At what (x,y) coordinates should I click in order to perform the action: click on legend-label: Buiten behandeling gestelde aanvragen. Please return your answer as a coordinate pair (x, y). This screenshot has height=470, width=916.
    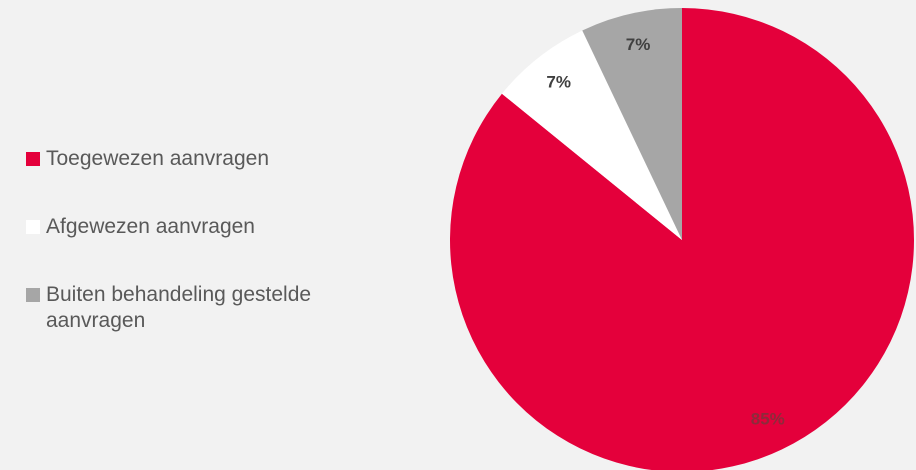
    Looking at the image, I should click on (179, 307).